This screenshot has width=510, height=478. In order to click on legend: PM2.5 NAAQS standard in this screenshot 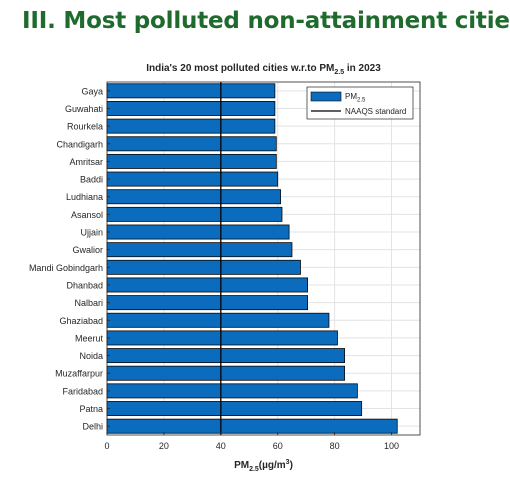, I will do `click(360, 103)`.